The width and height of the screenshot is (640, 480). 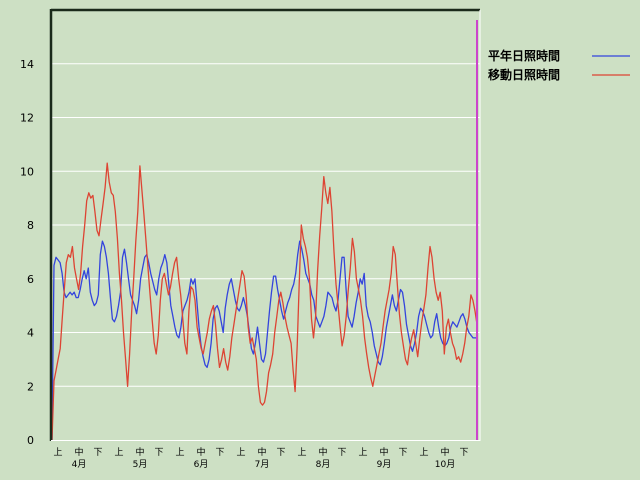 I want to click on y-tick-label: 6, so click(x=30, y=279).